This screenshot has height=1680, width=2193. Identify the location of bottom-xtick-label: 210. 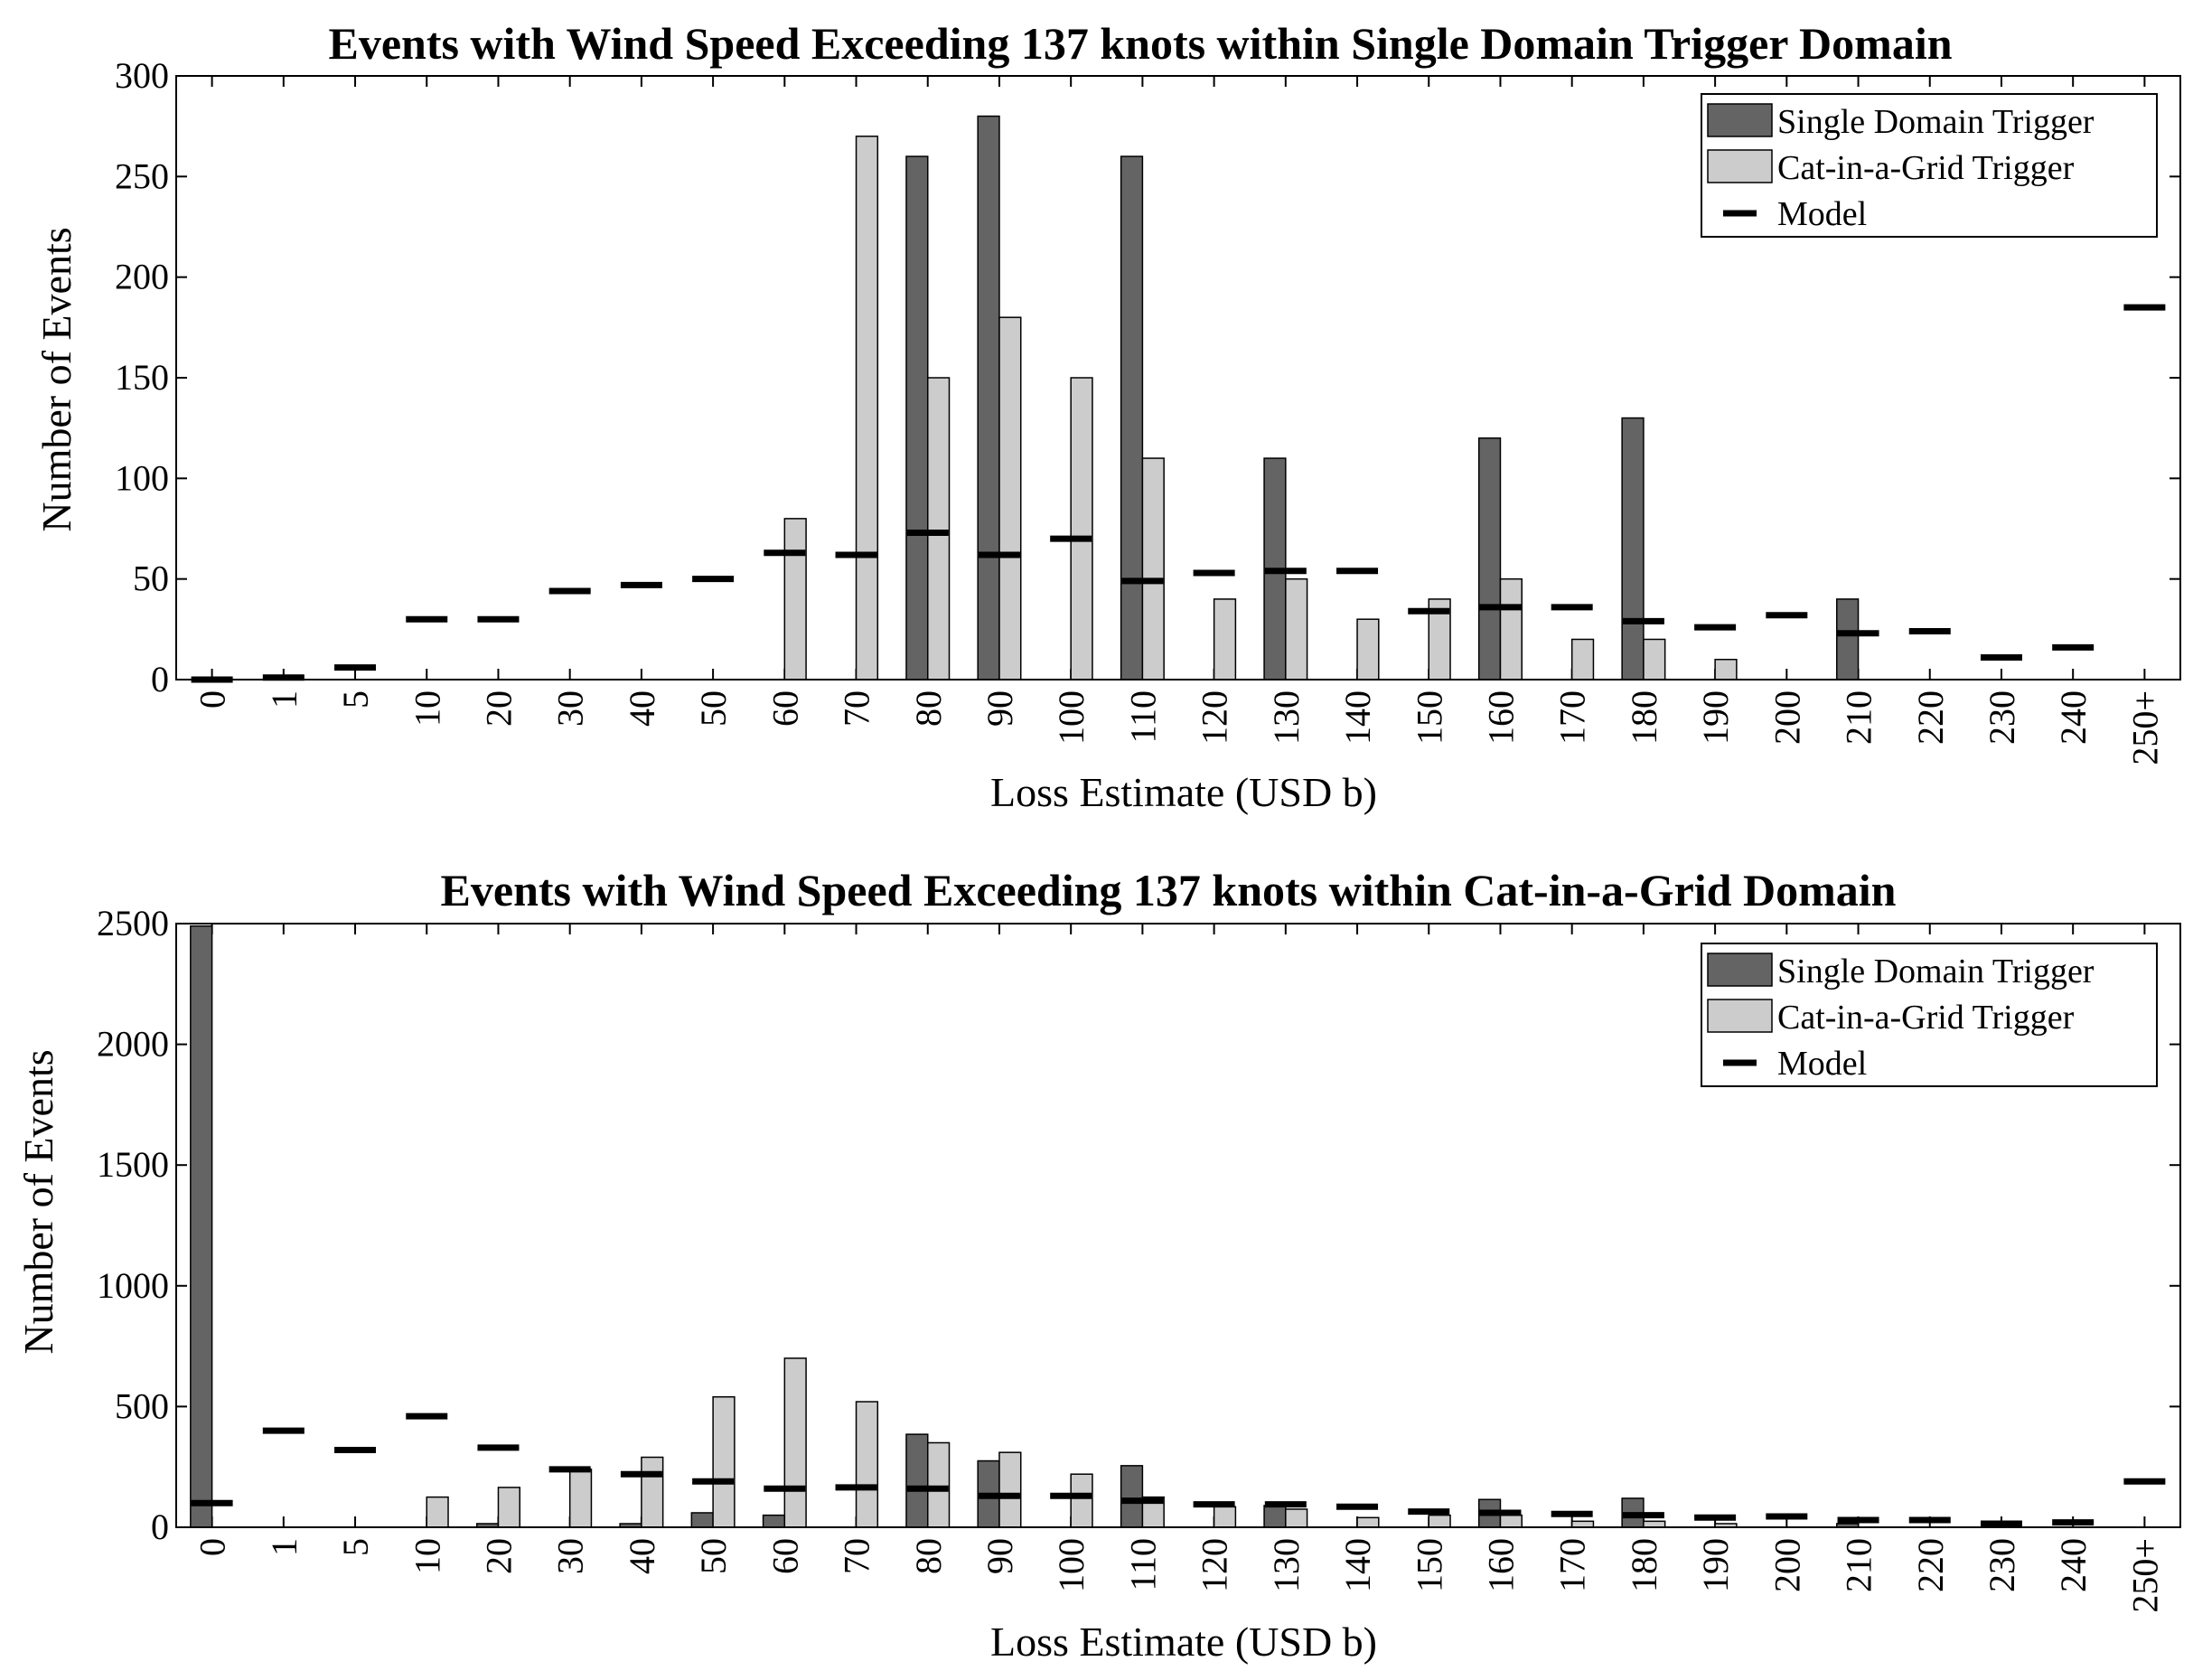
(1859, 1565).